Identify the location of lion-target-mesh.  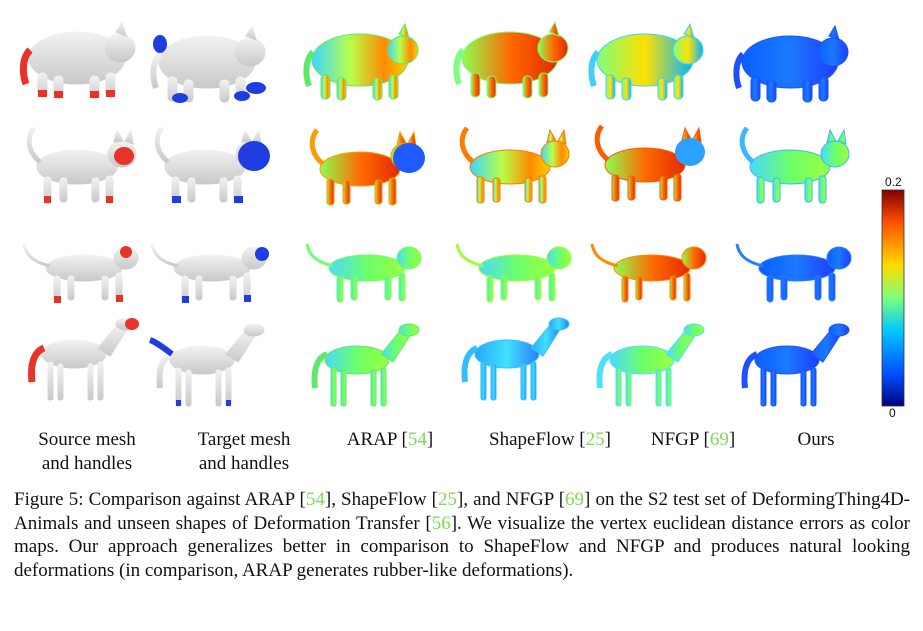
(209, 273).